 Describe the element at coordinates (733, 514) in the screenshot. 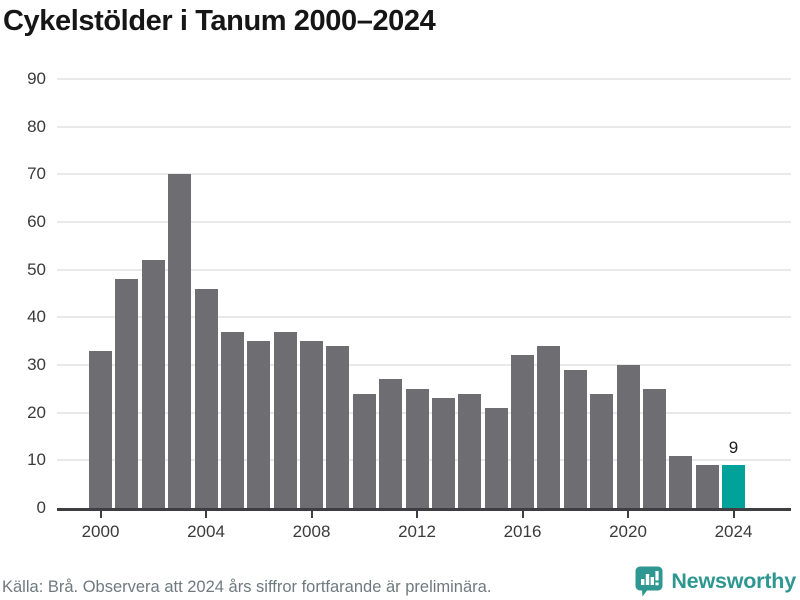

I see `x-tick-2024` at that location.